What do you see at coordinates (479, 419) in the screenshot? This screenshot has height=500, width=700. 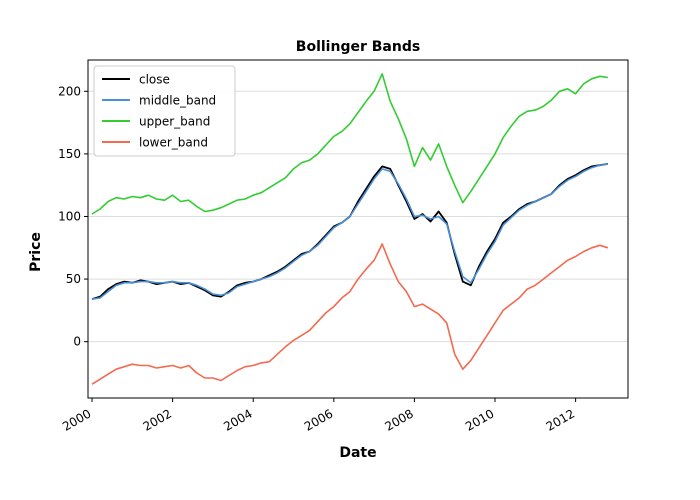 I see `x-tick-label: 2010` at bounding box center [479, 419].